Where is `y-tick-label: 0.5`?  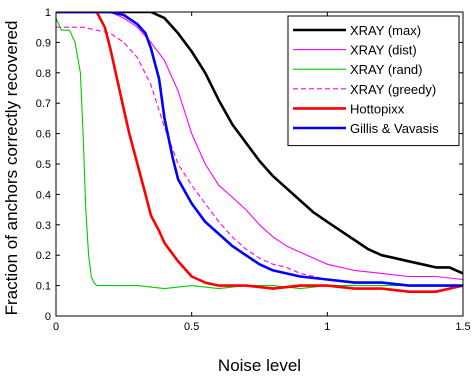
y-tick-label: 0.5 is located at coordinates (43, 165).